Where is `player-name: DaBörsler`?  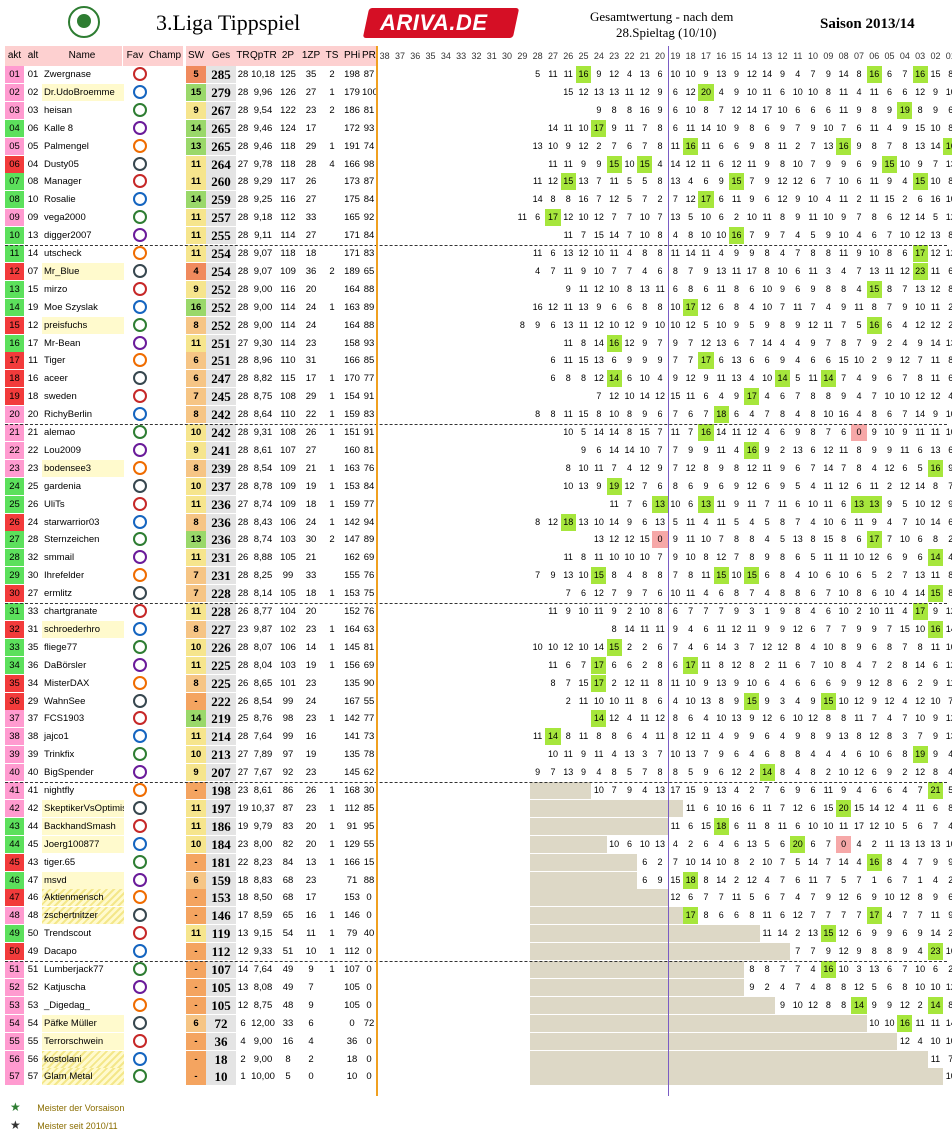 player-name: DaBörsler is located at coordinates (65, 665).